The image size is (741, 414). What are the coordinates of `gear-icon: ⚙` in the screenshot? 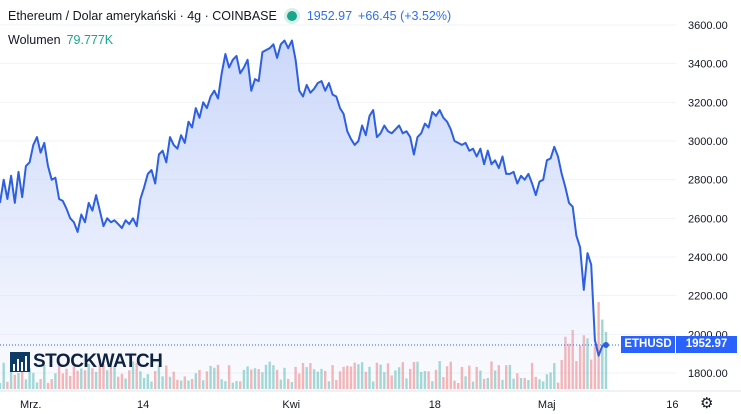 It's located at (707, 403).